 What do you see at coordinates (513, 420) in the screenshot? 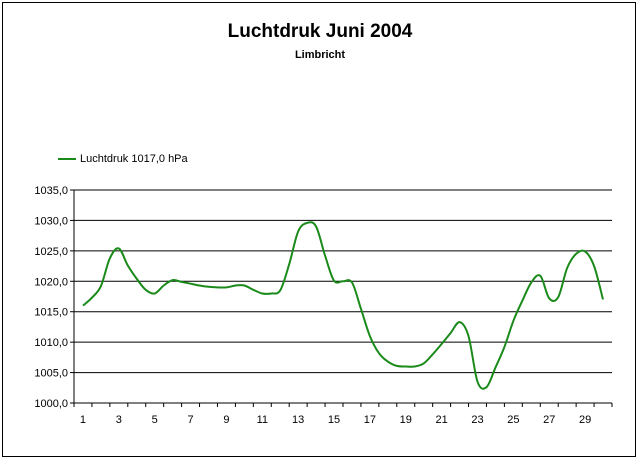
I see `x-tick-label: 25` at bounding box center [513, 420].